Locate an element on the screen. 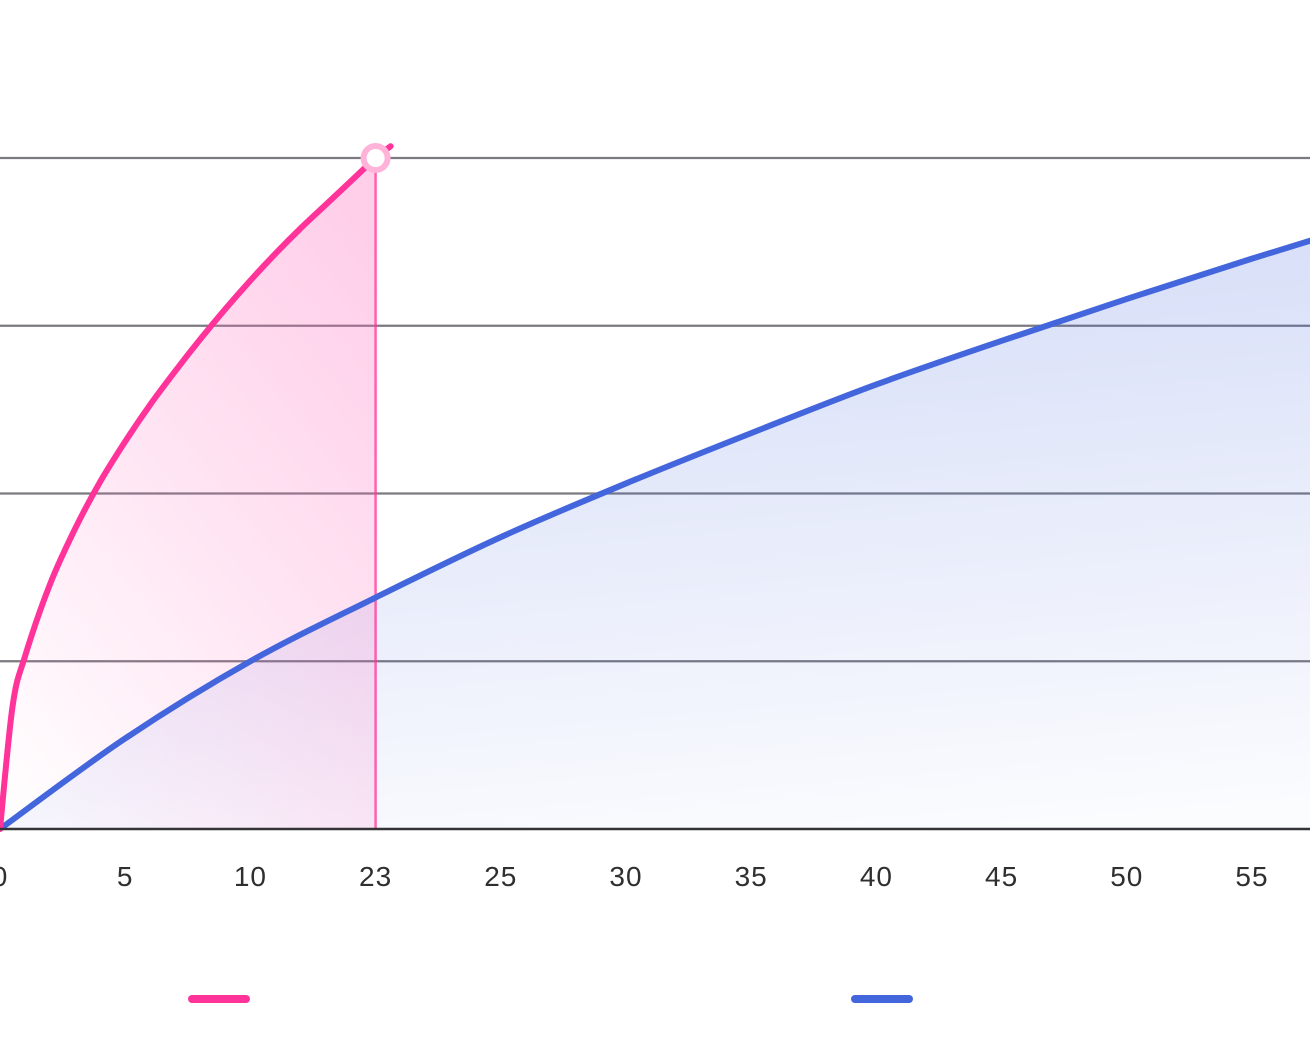 The image size is (1310, 1038). x-tick-label: 5 is located at coordinates (125, 876).